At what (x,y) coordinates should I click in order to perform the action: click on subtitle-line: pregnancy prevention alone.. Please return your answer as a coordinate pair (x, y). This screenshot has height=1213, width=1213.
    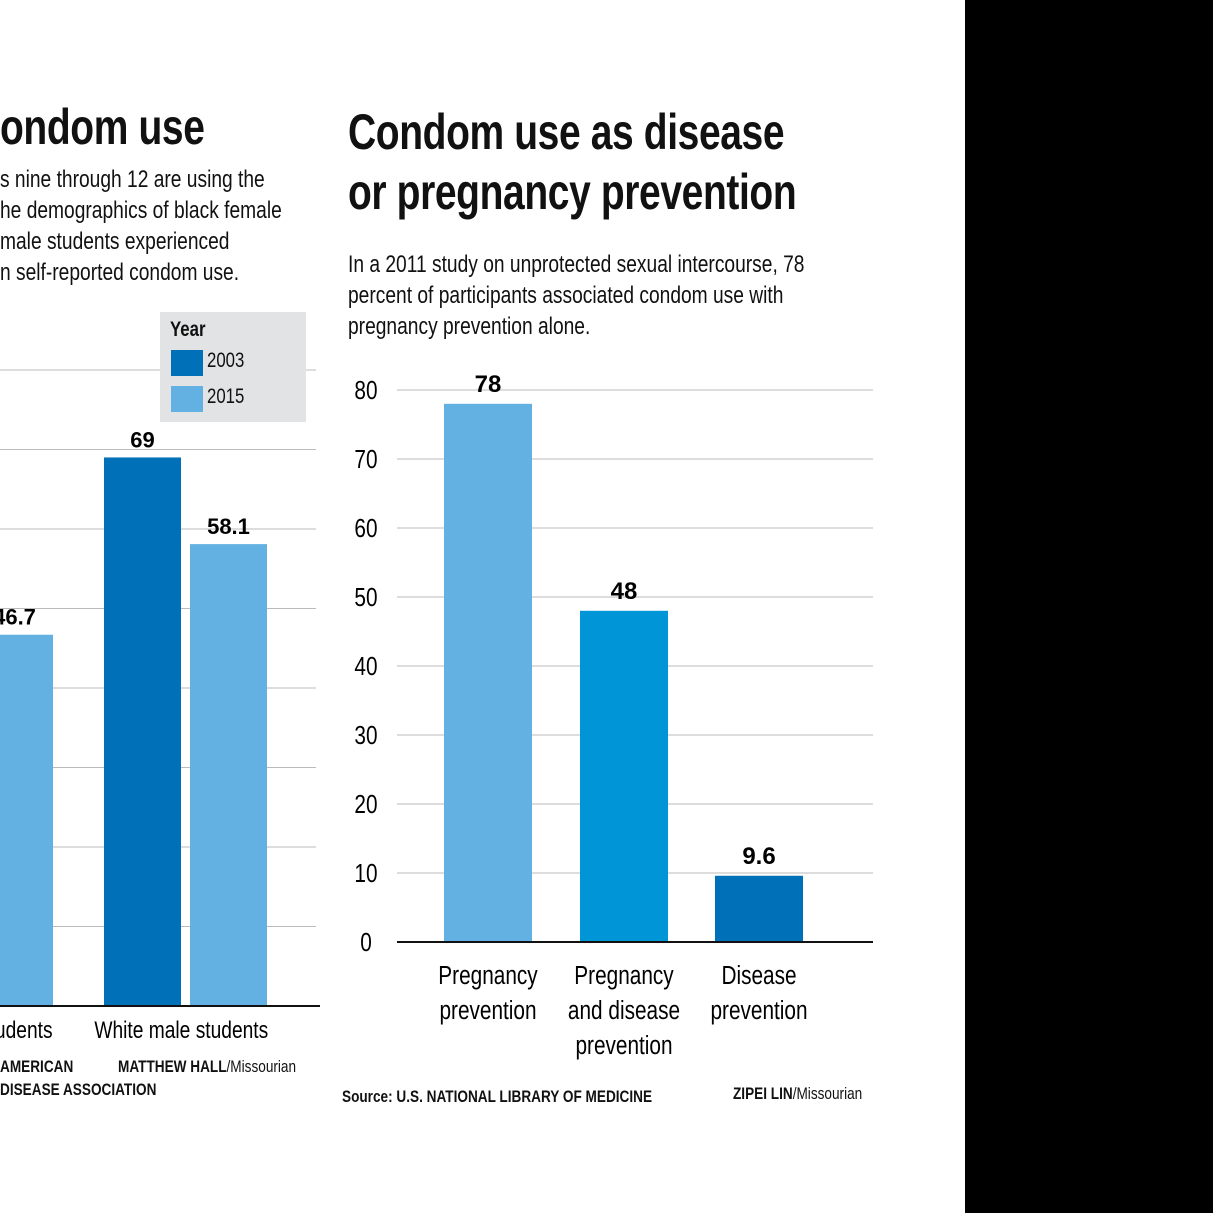
    Looking at the image, I should click on (469, 326).